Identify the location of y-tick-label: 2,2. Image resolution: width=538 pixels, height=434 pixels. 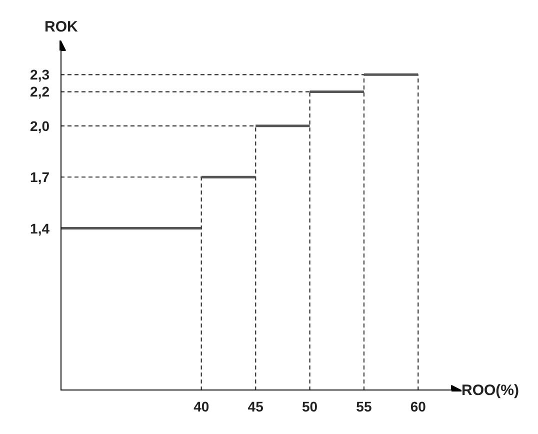
(40, 92).